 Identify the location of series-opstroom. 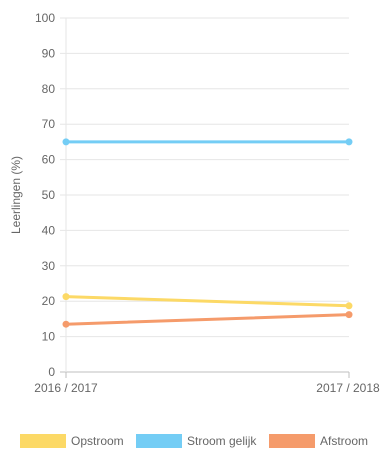
(207, 301).